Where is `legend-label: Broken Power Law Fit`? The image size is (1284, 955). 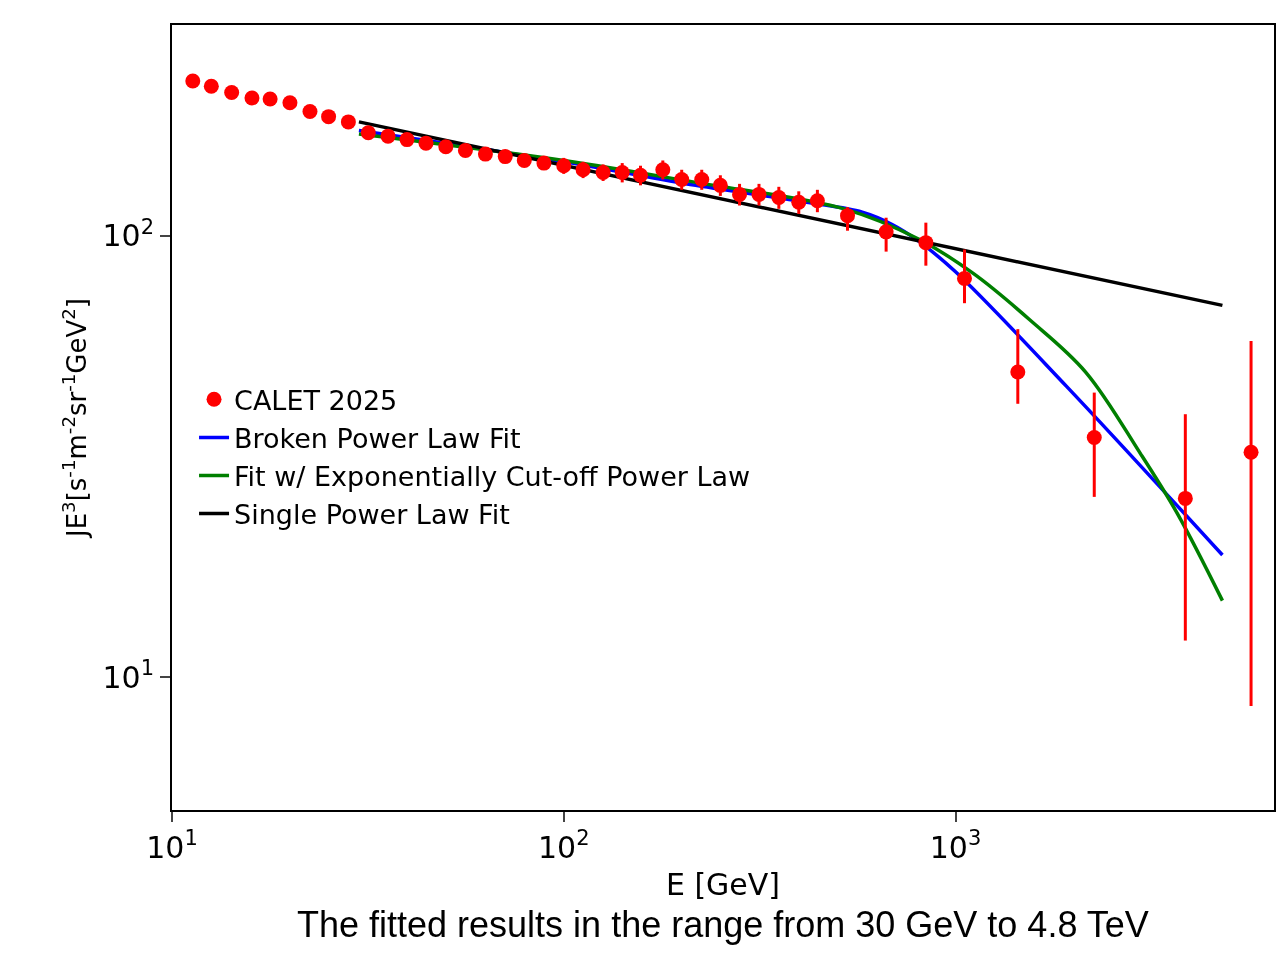 legend-label: Broken Power Law Fit is located at coordinates (377, 438).